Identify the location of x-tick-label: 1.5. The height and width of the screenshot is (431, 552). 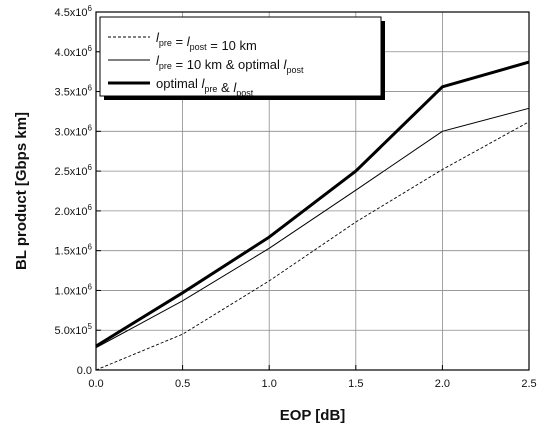
(355, 384).